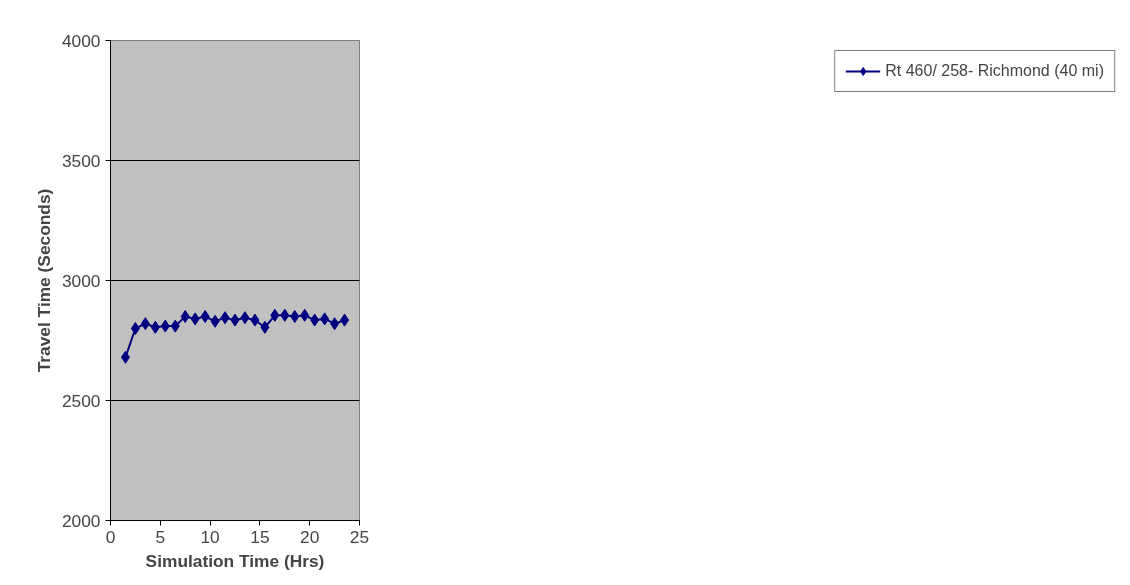  What do you see at coordinates (81, 40) in the screenshot?
I see `y-tick-label: 4000` at bounding box center [81, 40].